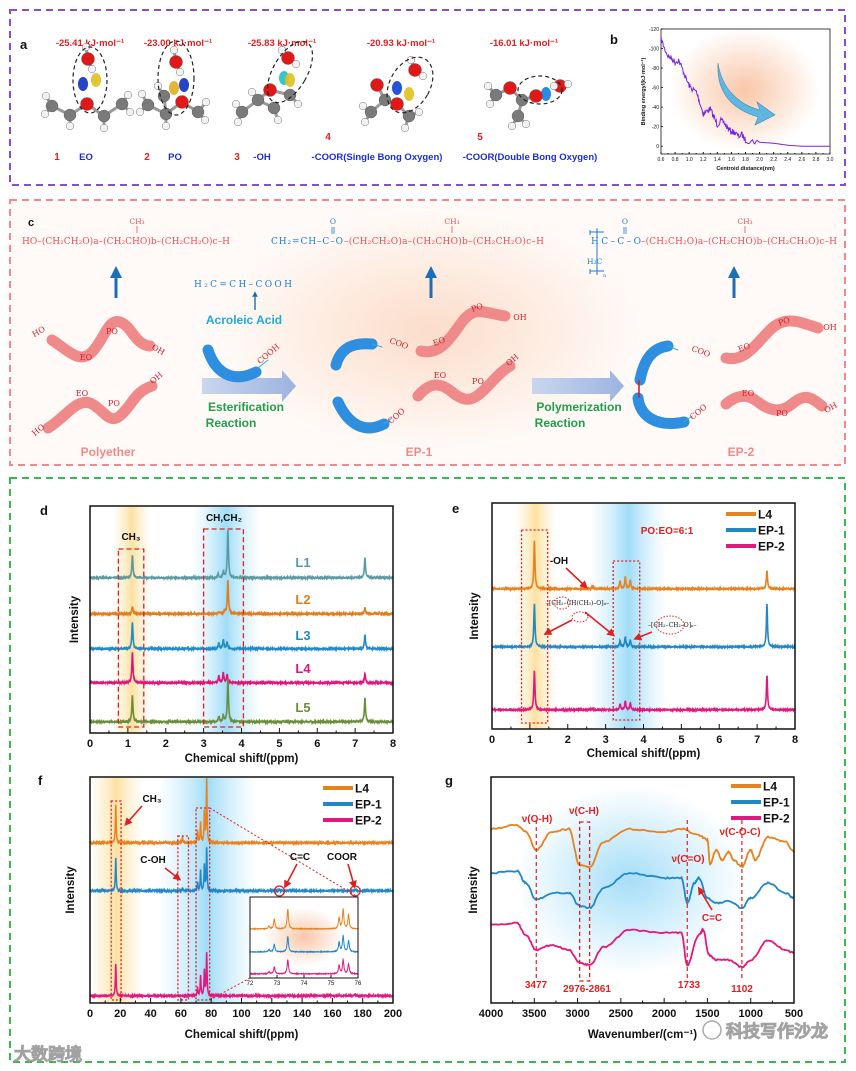  I want to click on ep2-backbone-bottom, so click(661, 410).